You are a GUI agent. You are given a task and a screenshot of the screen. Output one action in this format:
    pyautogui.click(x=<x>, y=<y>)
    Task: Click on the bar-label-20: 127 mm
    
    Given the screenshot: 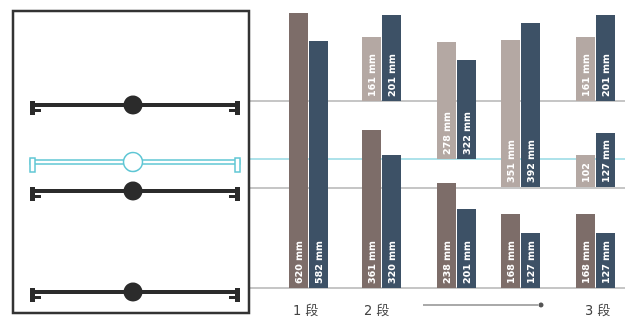 What is the action you would take?
    pyautogui.click(x=606, y=262)
    